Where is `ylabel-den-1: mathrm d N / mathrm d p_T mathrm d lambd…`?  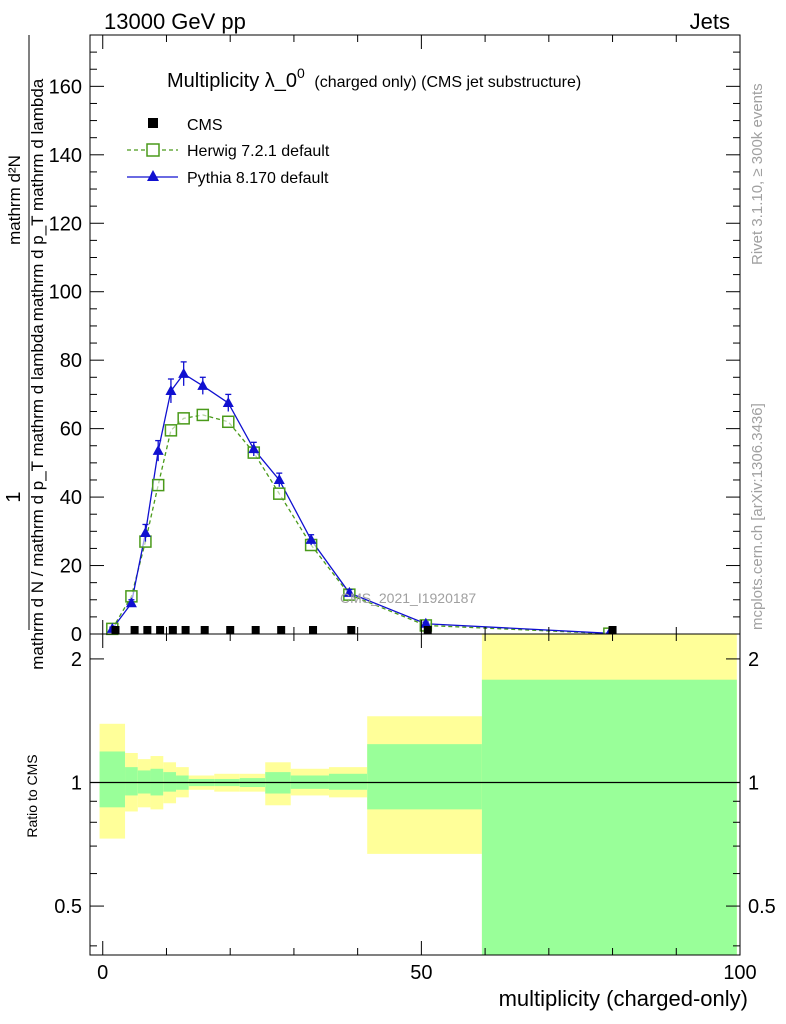 ylabel-den-1: mathrm d N / mathrm d p_T mathrm d lambd… is located at coordinates (37, 497).